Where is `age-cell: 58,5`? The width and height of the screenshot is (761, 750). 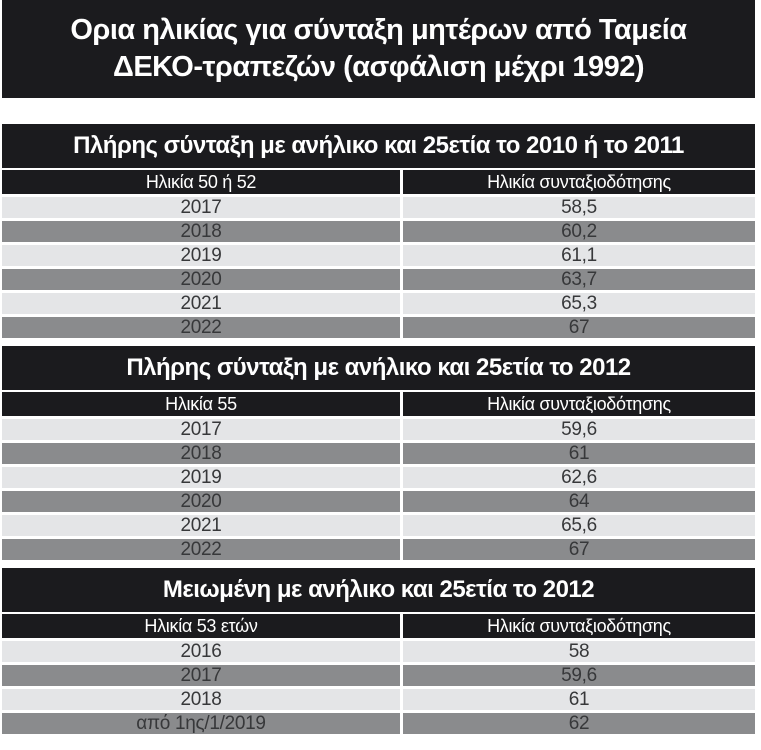 age-cell: 58,5 is located at coordinates (579, 207).